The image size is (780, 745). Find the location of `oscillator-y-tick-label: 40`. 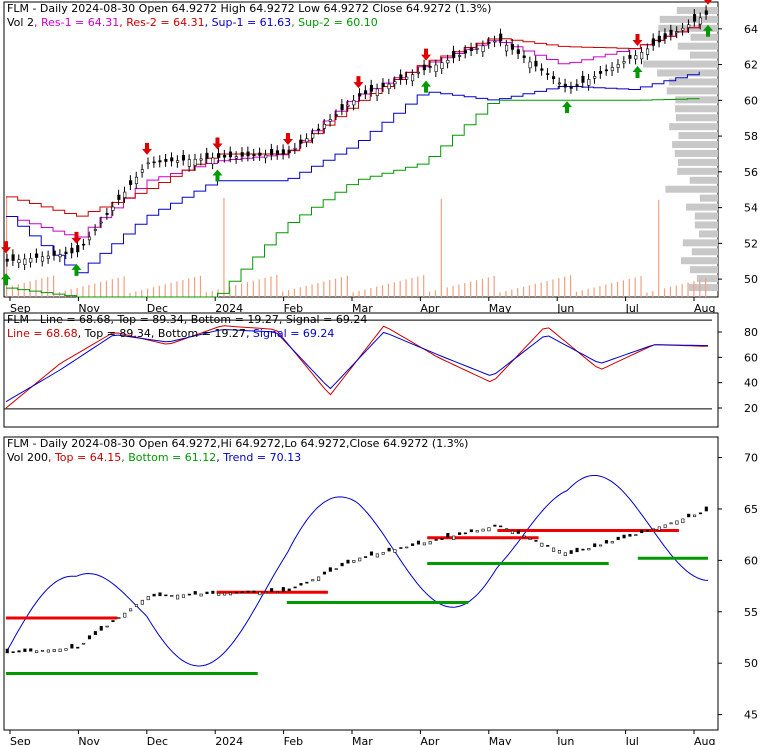

oscillator-y-tick-label: 40 is located at coordinates (751, 383).